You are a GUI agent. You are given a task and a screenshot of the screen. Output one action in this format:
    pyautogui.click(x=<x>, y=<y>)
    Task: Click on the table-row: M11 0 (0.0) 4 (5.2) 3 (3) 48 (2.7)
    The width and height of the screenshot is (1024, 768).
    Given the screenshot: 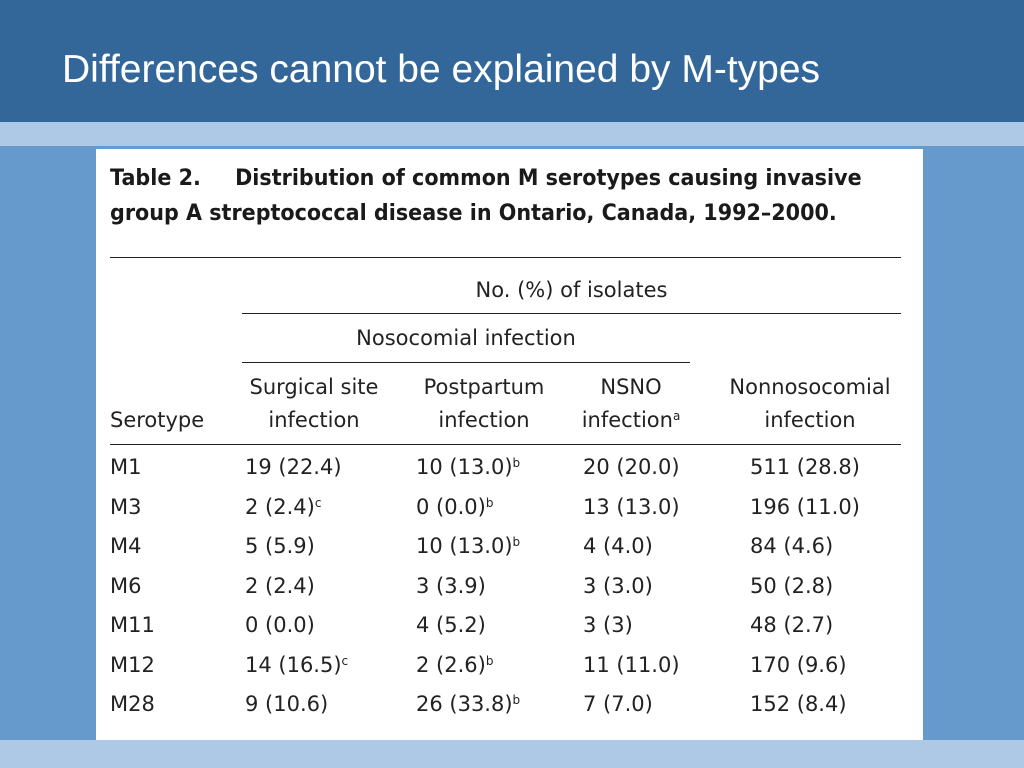 What is the action you would take?
    pyautogui.click(x=509, y=633)
    